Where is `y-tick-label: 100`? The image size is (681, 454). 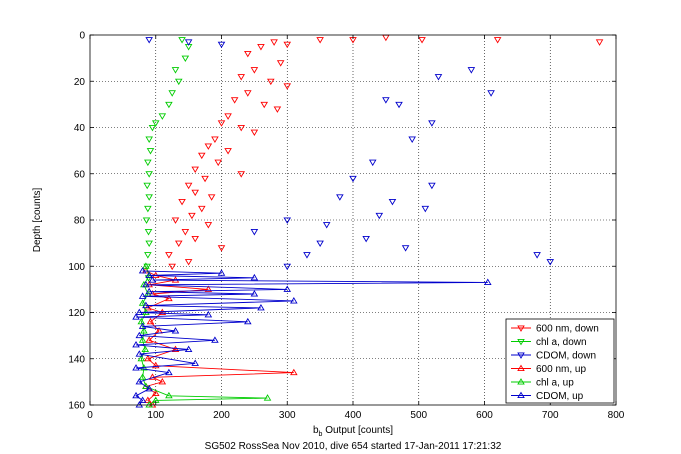
y-tick-label: 100 is located at coordinates (76, 267).